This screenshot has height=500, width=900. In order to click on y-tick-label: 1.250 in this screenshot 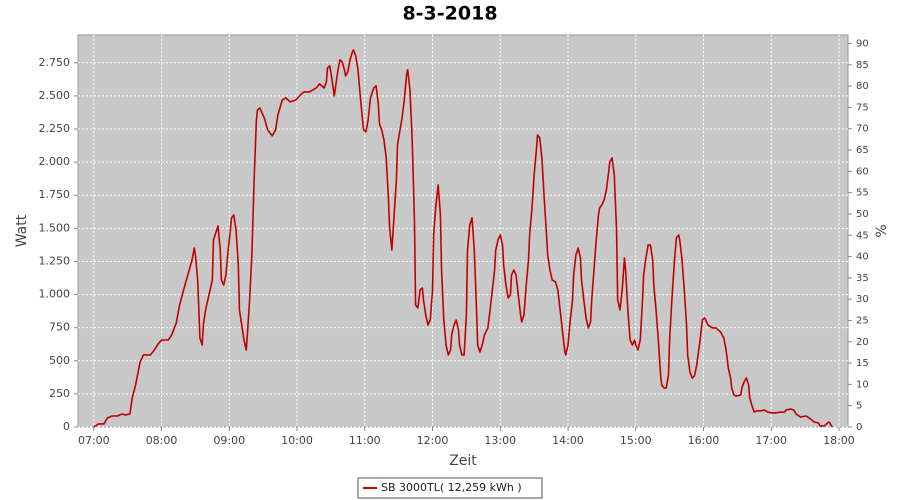, I will do `click(55, 260)`.